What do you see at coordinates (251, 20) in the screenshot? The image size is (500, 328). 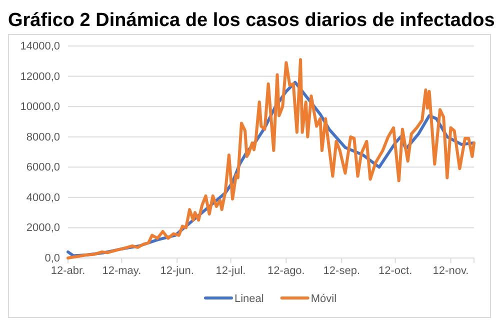 I see `chart-title: Gráfico 2 Dinámica de los casos diarios de infectados` at bounding box center [251, 20].